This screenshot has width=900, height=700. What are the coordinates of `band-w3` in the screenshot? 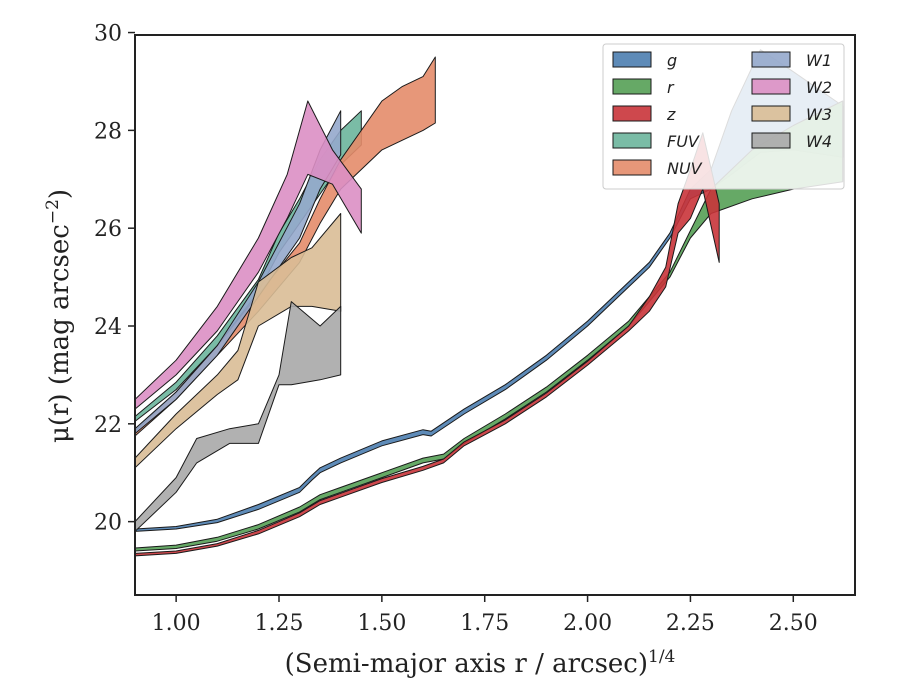 It's located at (238, 341).